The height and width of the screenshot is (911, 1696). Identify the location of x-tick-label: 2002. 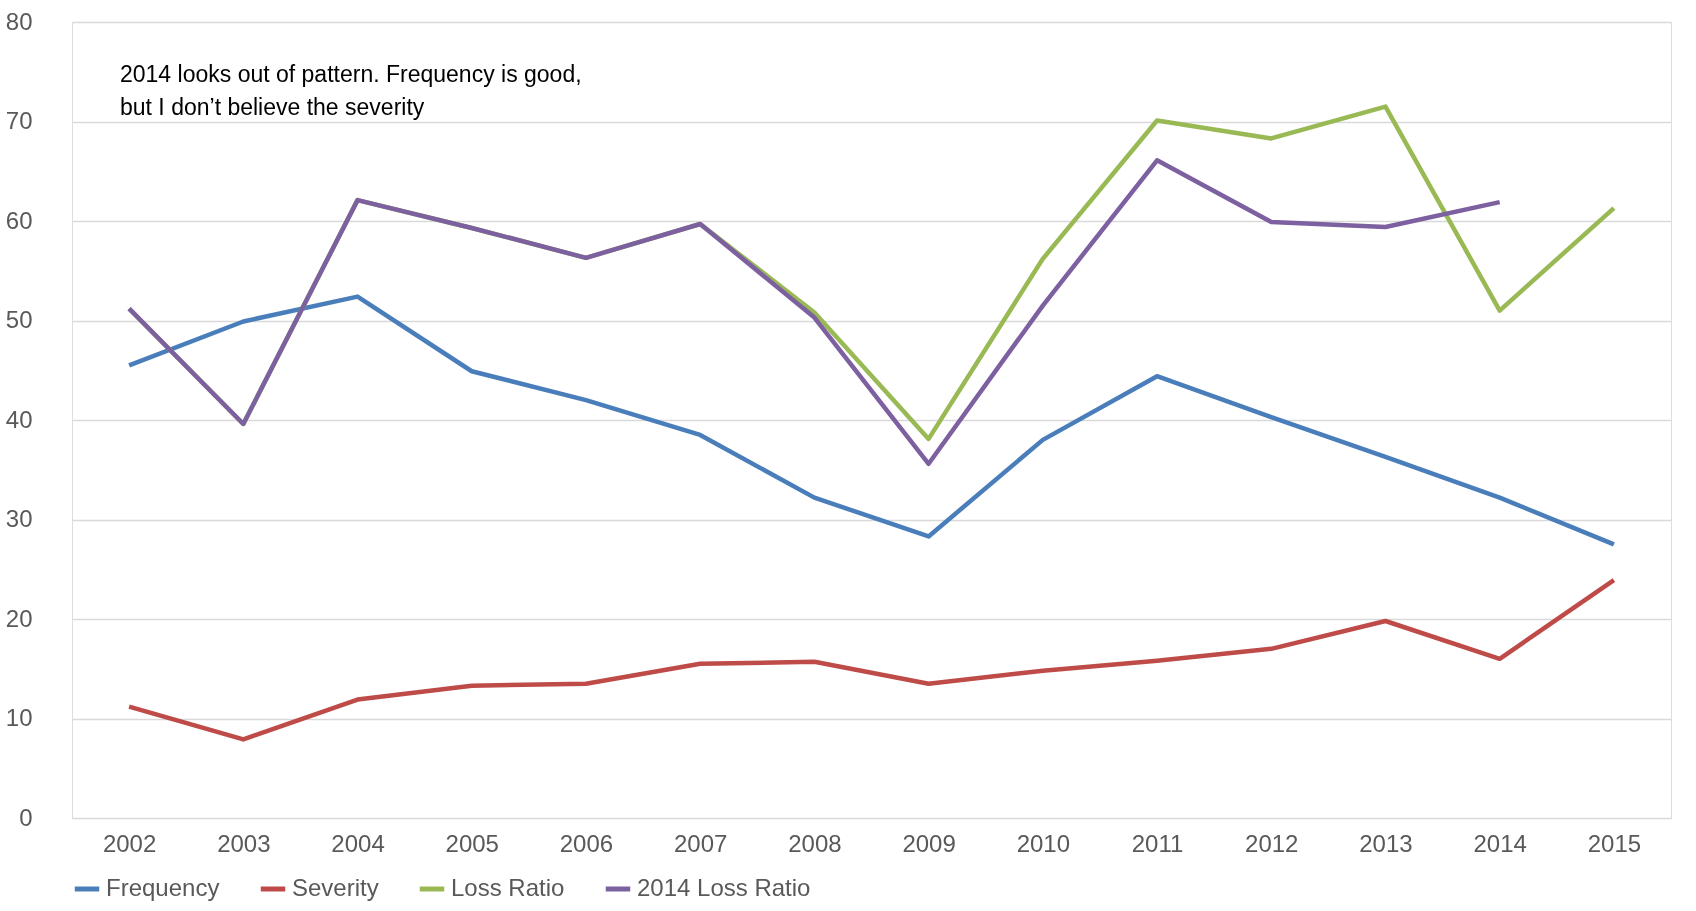
(129, 843).